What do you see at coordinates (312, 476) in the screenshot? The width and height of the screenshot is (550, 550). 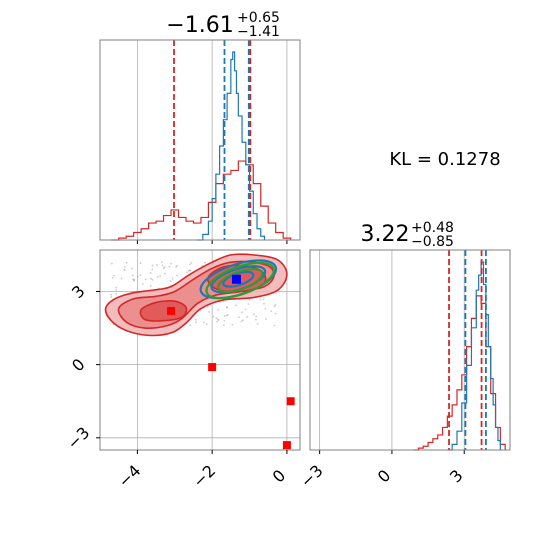 I see `param2-xtick-label: −3` at bounding box center [312, 476].